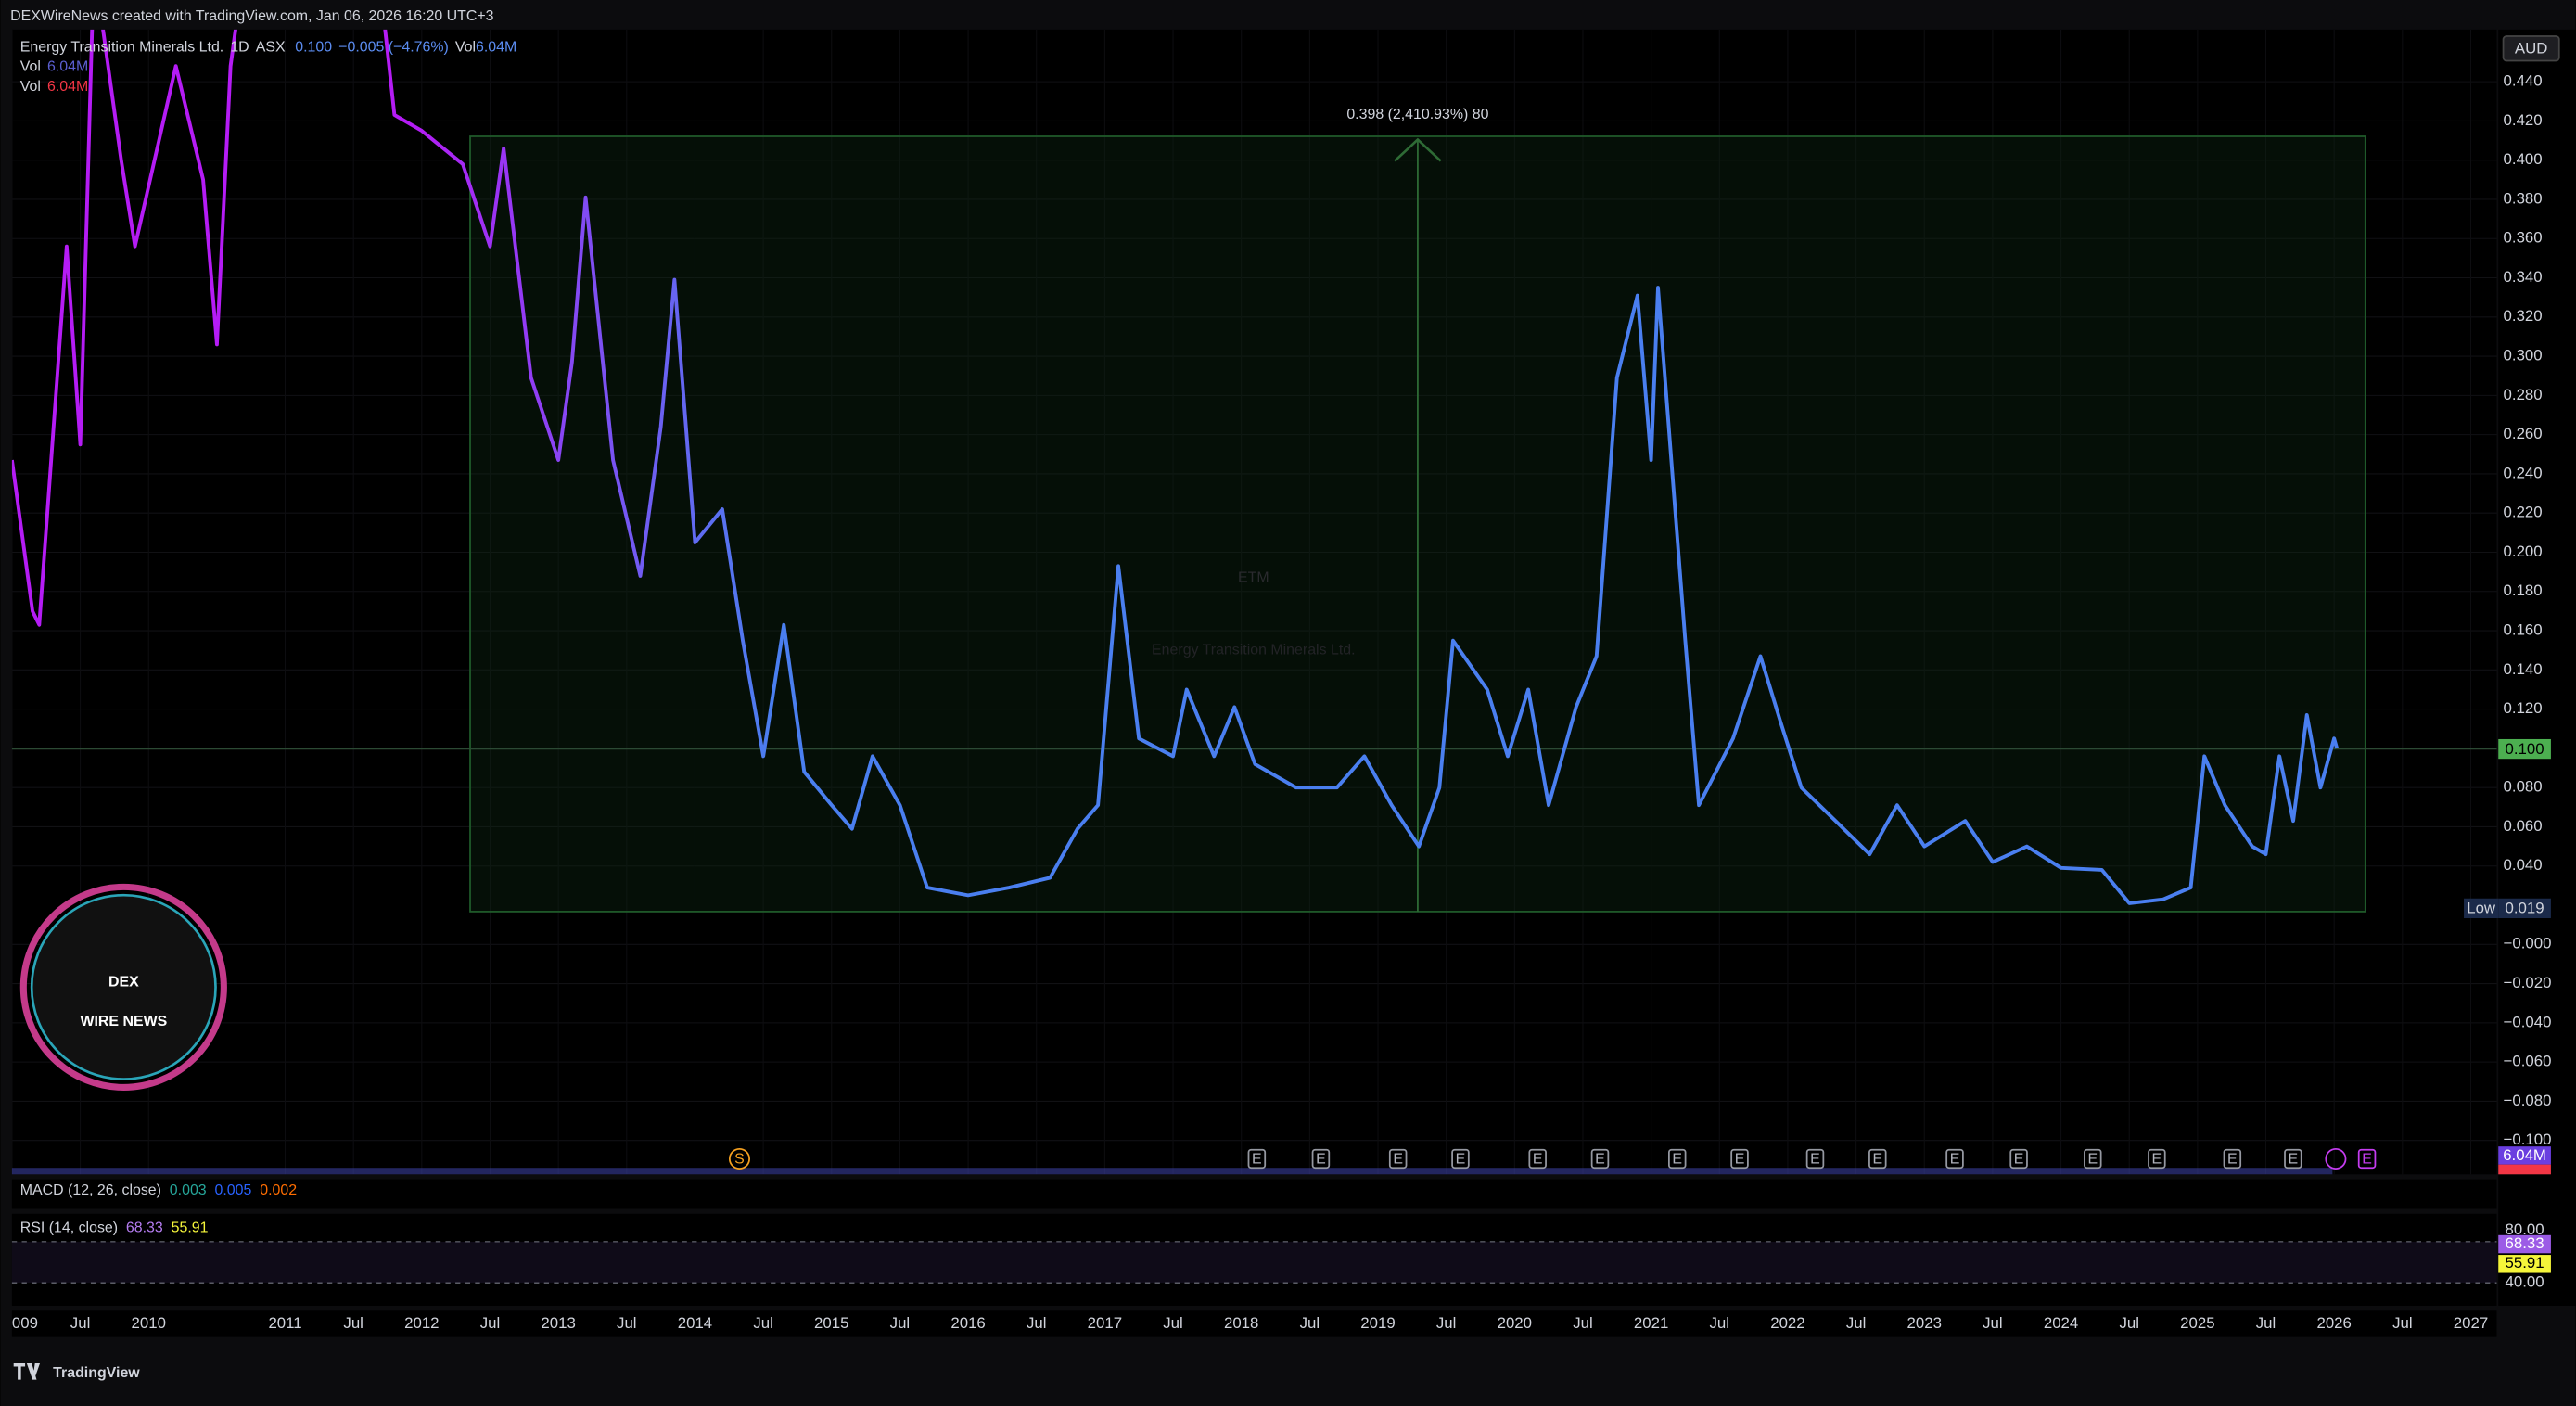 The image size is (2576, 1406). Describe the element at coordinates (25, 1323) in the screenshot. I see `x-tick-label: 009` at that location.